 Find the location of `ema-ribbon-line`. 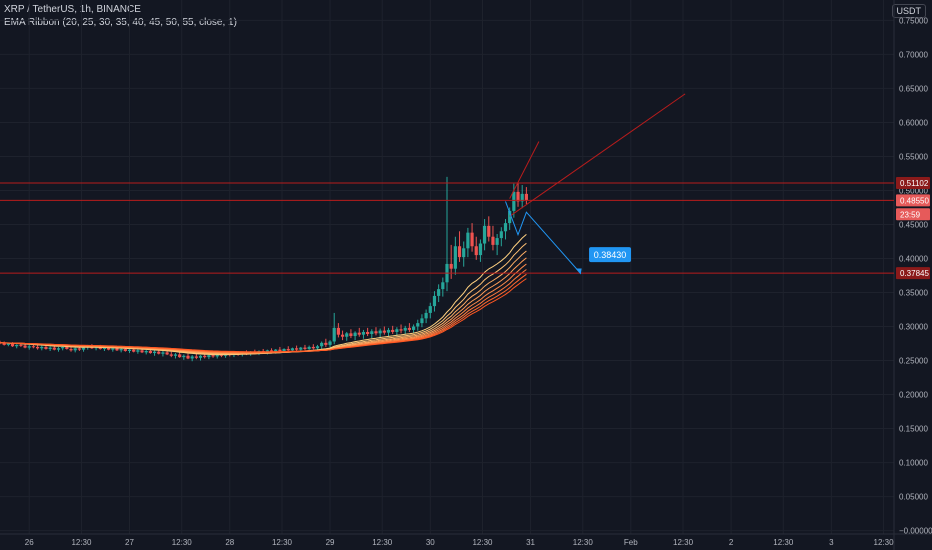

ema-ribbon-line is located at coordinates (263, 315).